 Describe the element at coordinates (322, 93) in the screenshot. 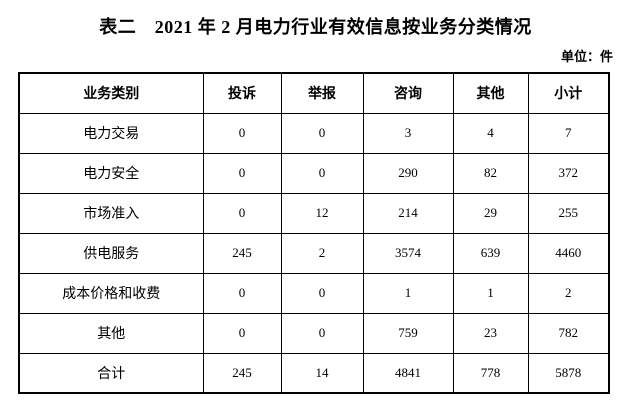

I see `column-header-reports: 举报` at that location.